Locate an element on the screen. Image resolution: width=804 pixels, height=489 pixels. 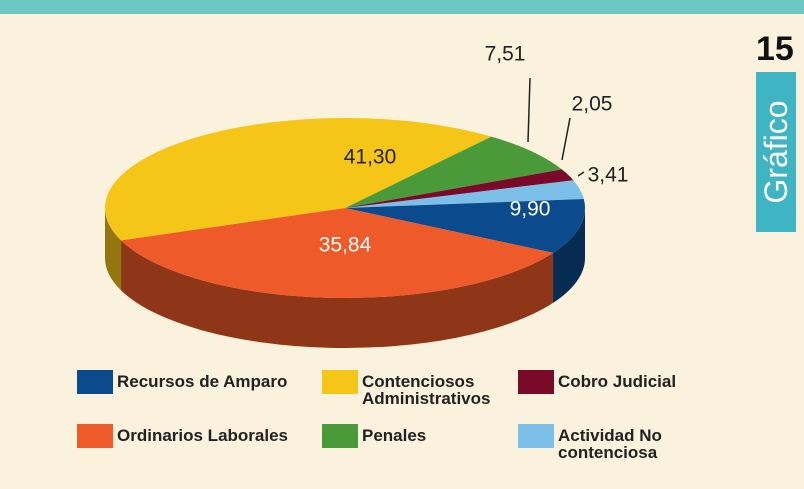
legend-item: Contenciosos Administrativos is located at coordinates (417, 388).